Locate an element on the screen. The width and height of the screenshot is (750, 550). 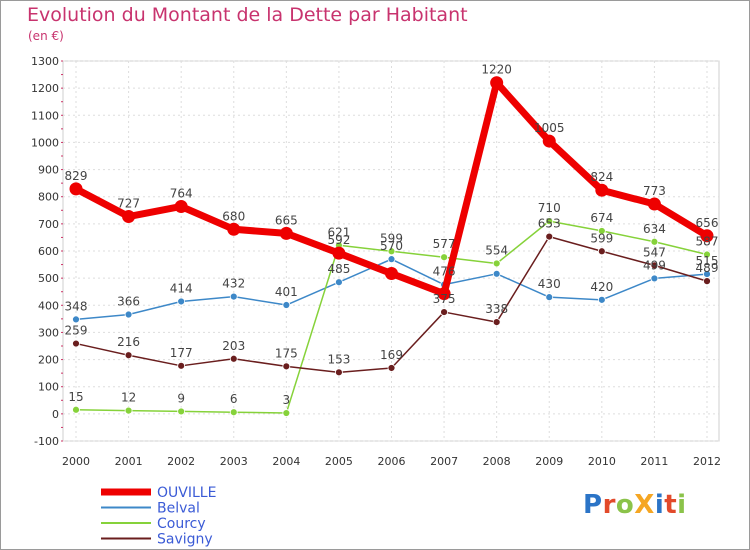
data-label: 414 is located at coordinates (181, 288).